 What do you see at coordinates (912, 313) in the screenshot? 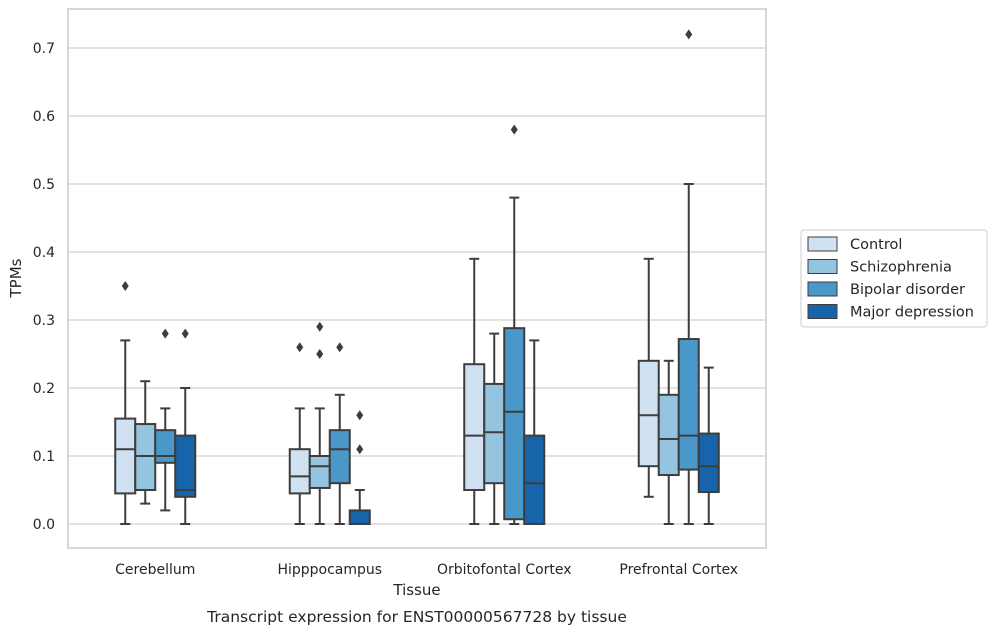
I see `legend-label: Major depression` at bounding box center [912, 313].